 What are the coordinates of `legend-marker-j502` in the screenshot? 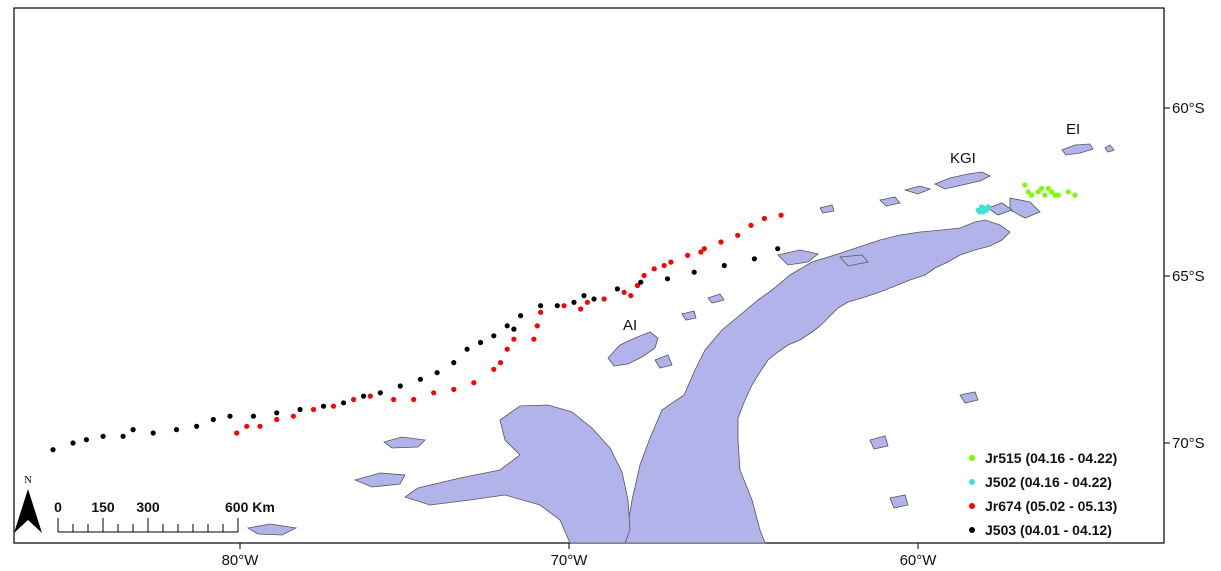 It's located at (972, 482).